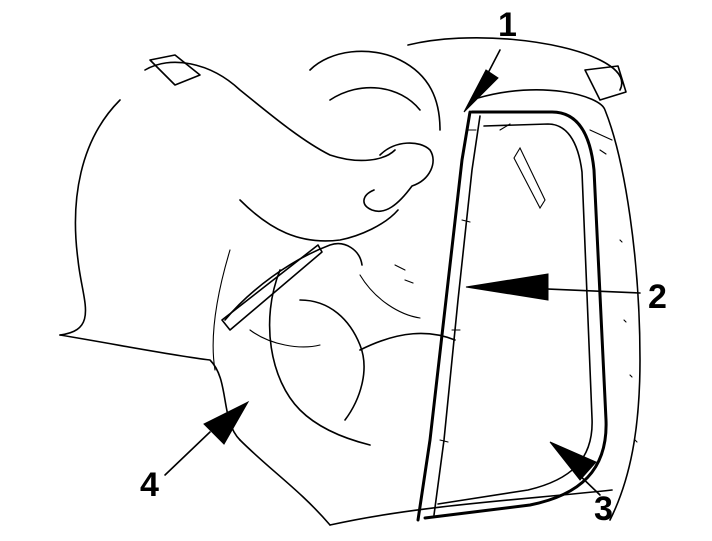 The width and height of the screenshot is (712, 541). Describe the element at coordinates (149, 485) in the screenshot. I see `callout-label-4: 4` at that location.